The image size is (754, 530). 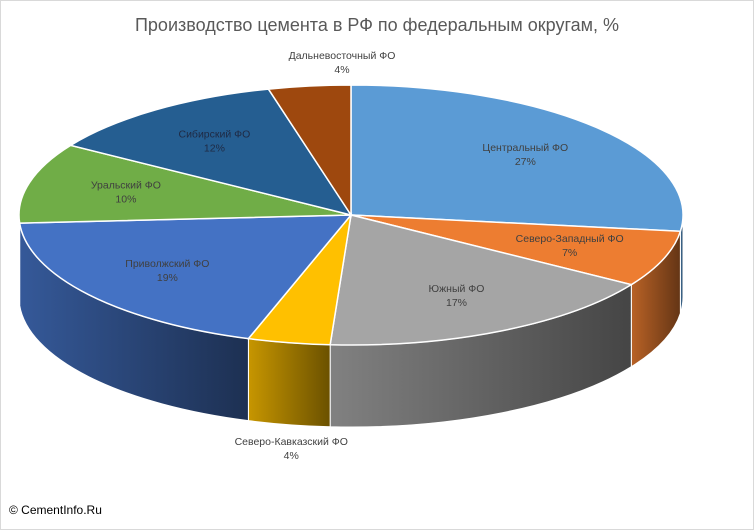 I want to click on slice-category-label: Южный ФО, so click(x=457, y=289).